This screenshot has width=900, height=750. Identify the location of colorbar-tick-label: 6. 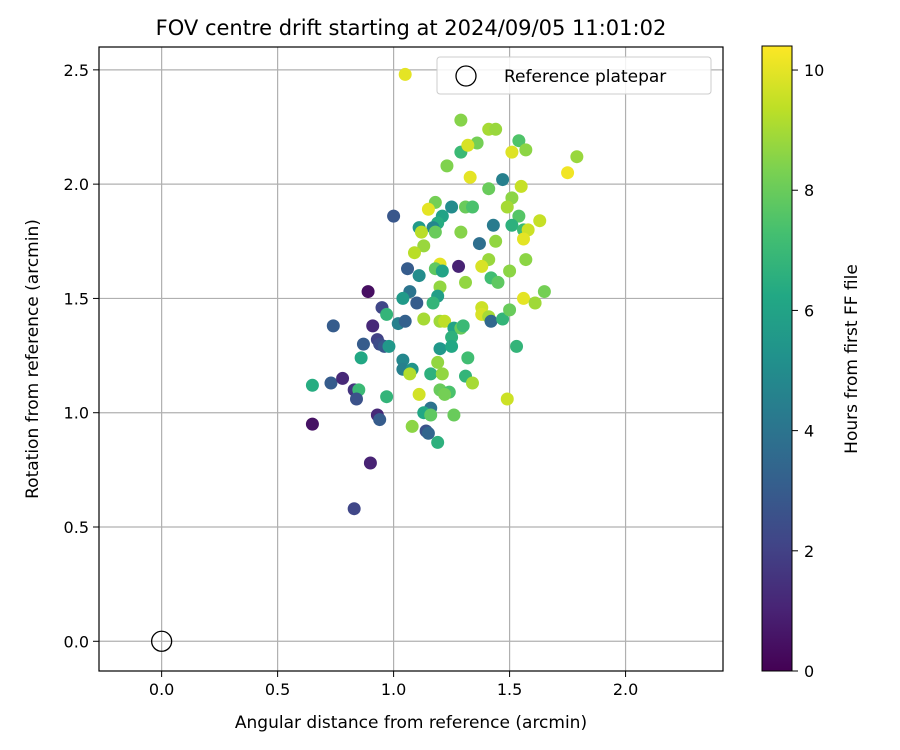
(809, 310).